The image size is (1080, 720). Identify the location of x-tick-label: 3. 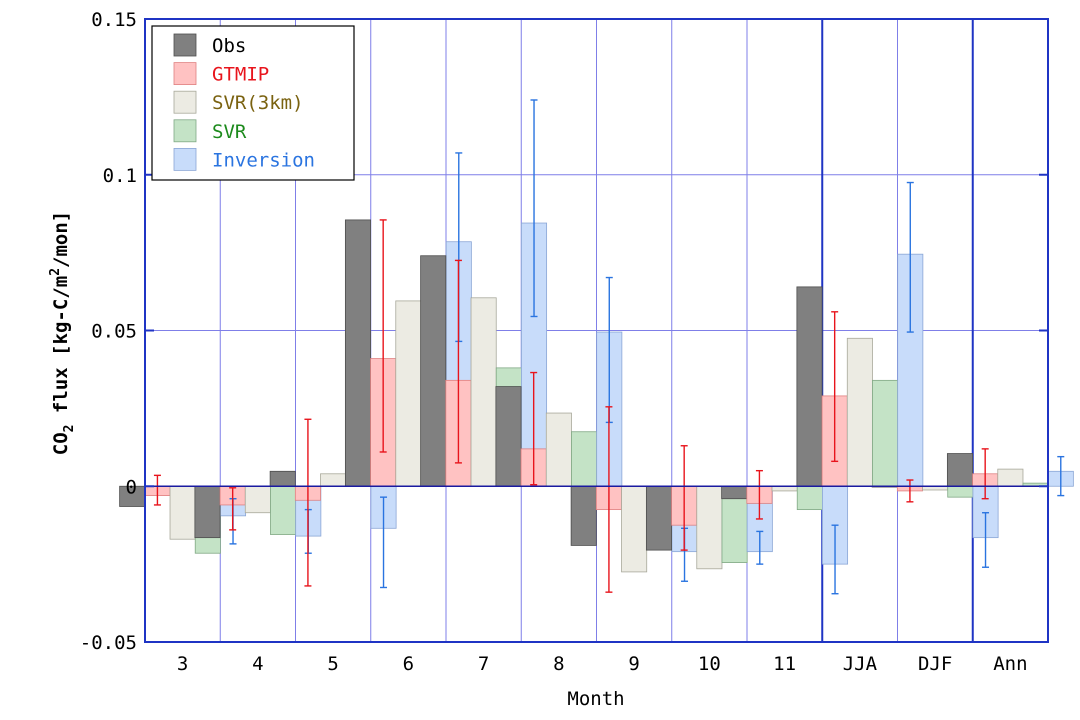
(182, 664).